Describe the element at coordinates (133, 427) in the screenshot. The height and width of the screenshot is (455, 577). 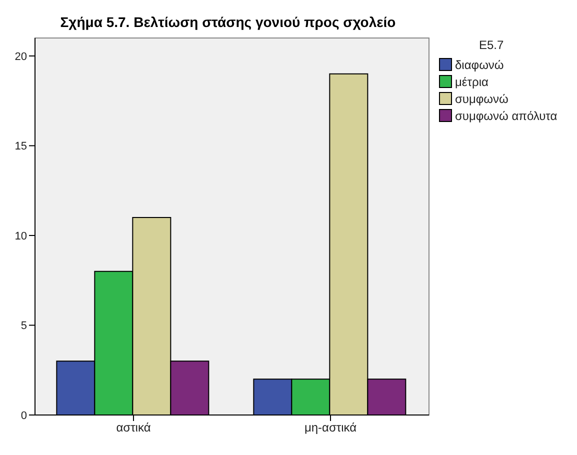
I see `x-tick-label: αστικά` at that location.